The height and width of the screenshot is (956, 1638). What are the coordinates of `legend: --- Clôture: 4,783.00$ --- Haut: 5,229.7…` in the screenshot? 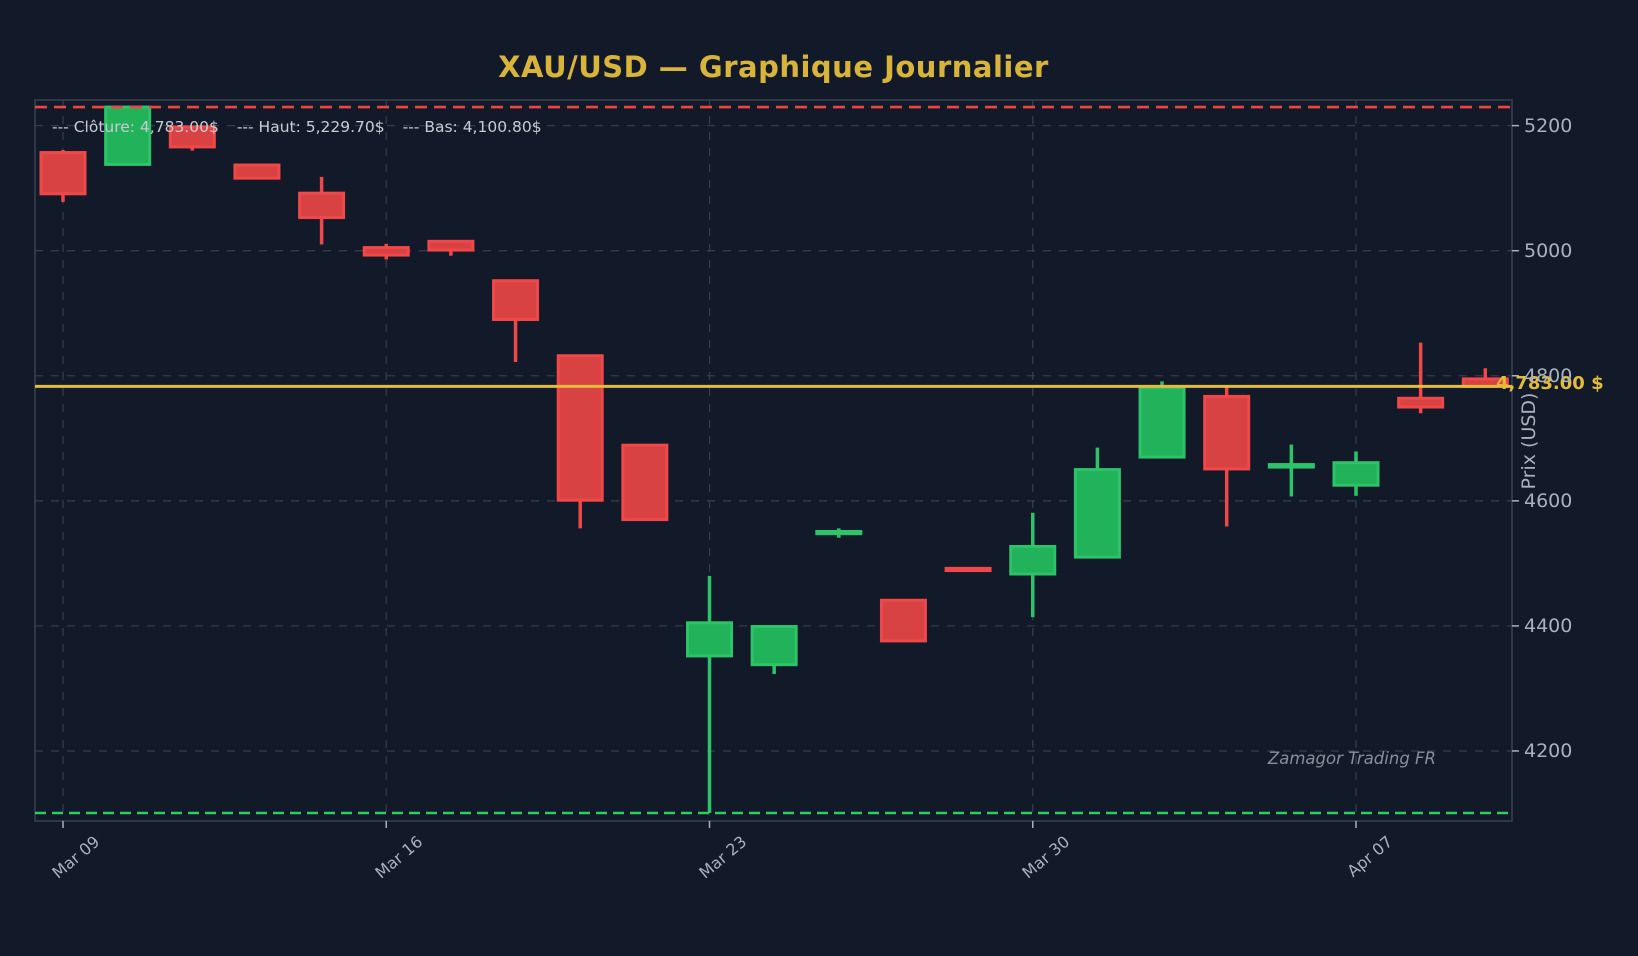 It's located at (297, 127).